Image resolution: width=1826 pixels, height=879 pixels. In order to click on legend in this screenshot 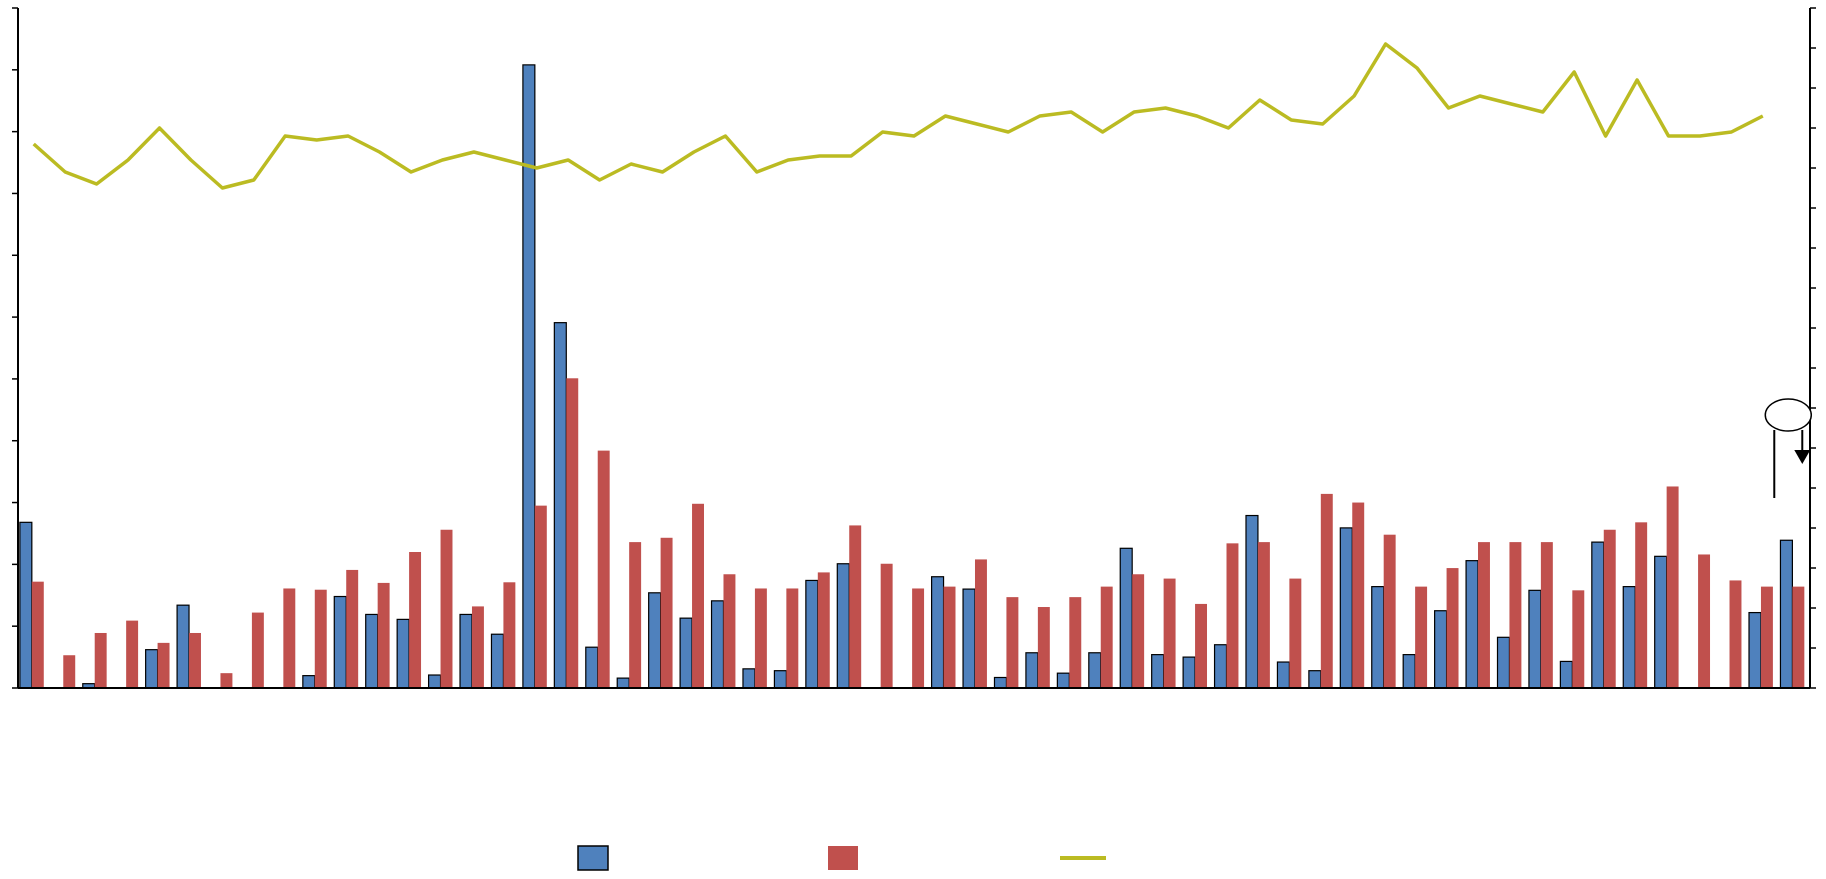, I will do `click(841, 858)`.